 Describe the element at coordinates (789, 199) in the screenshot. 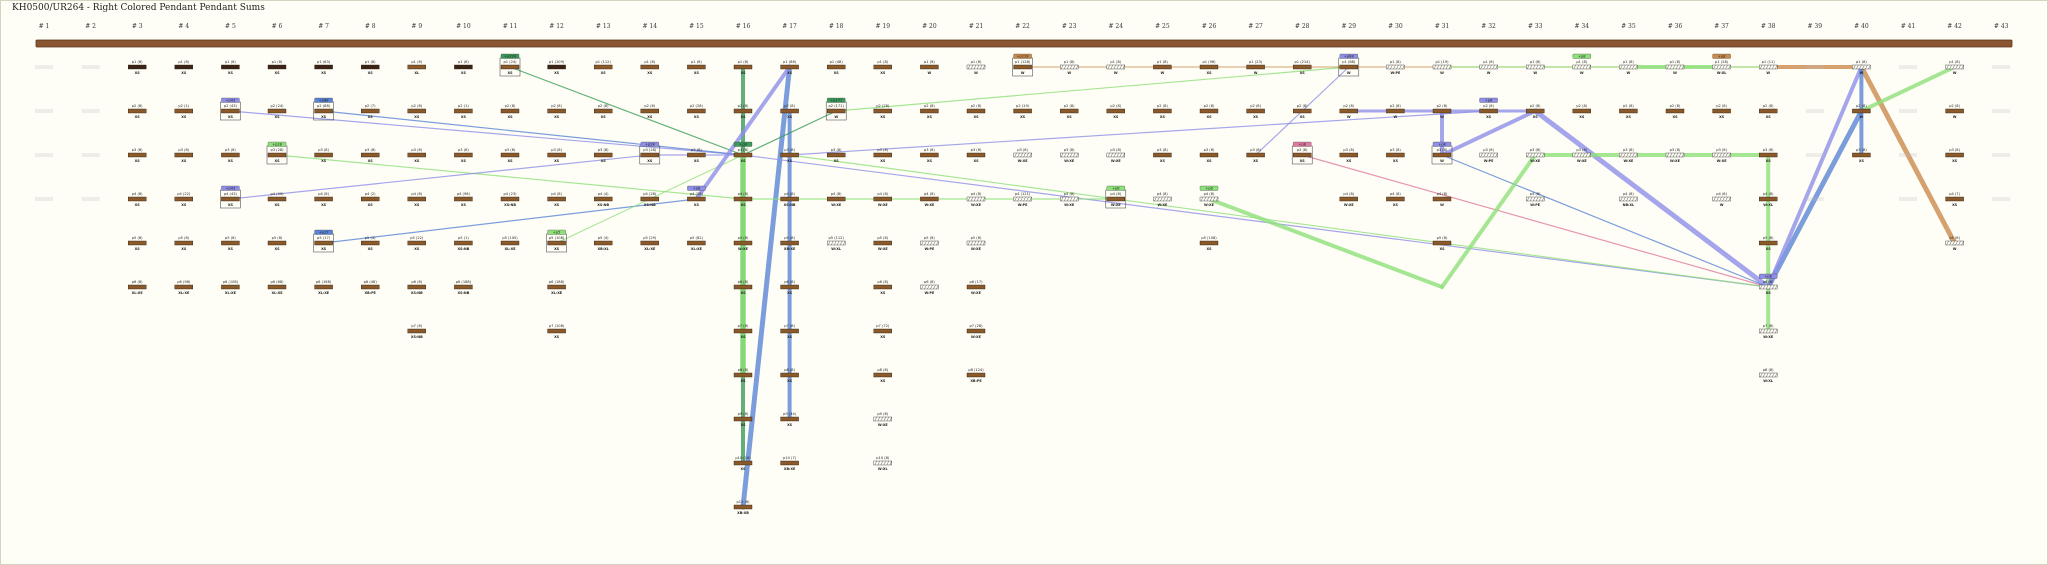

I see `pendant: p4 (8) XS:NB` at that location.